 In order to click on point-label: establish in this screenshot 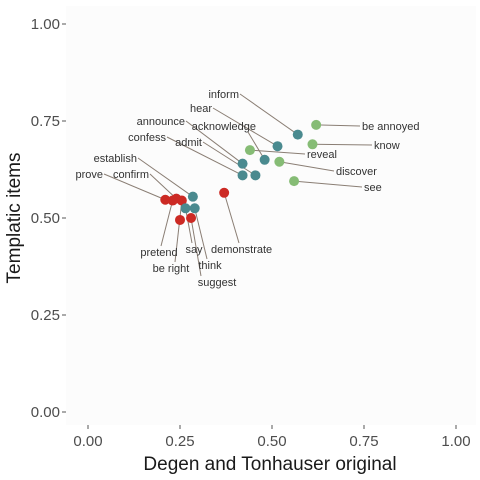, I will do `click(115, 159)`.